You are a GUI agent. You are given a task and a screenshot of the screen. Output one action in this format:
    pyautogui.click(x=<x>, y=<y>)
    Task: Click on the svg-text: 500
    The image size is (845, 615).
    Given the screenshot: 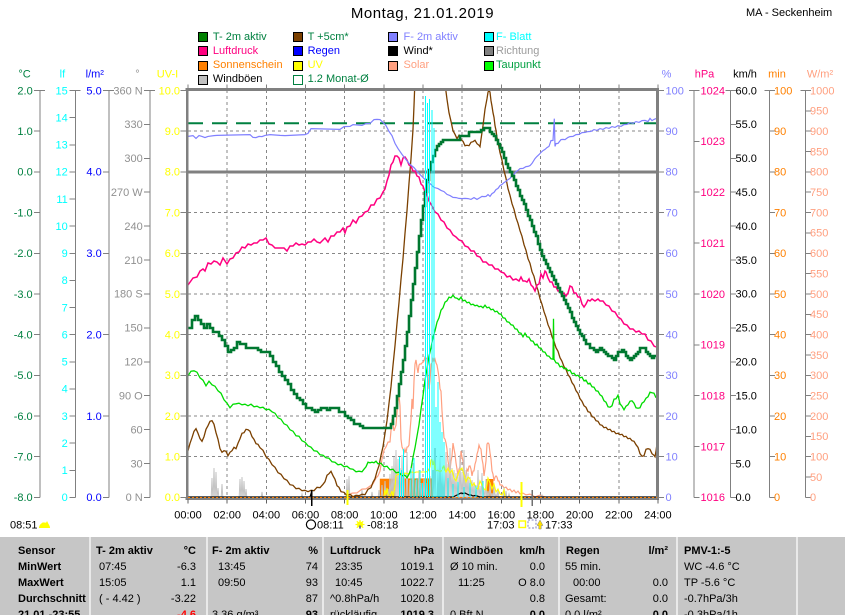 What is the action you would take?
    pyautogui.click(x=819, y=295)
    